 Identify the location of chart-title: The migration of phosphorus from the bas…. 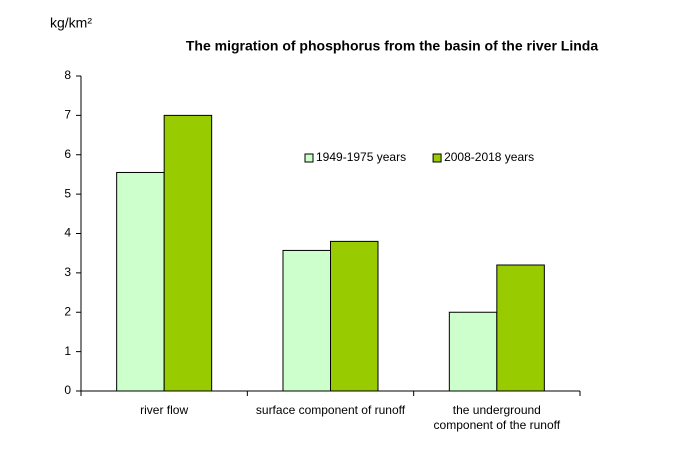
(392, 46).